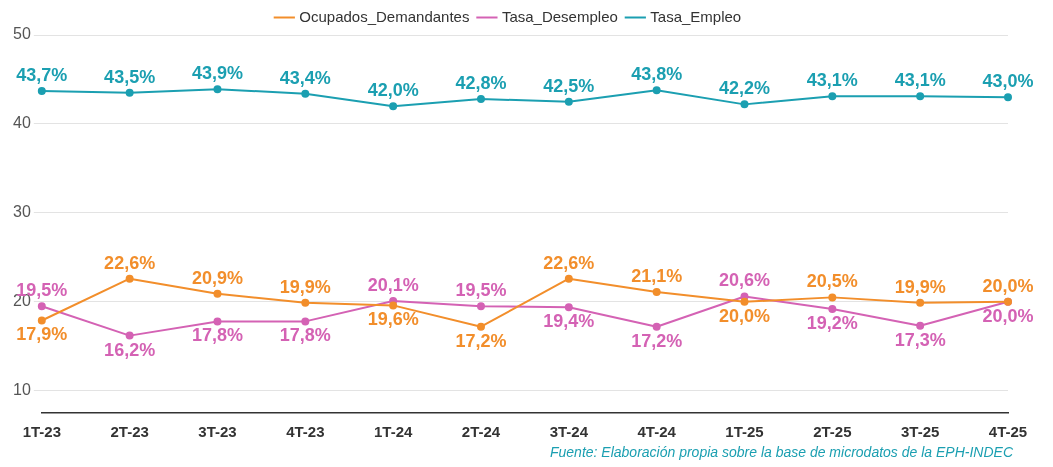 The image size is (1053, 467). Describe the element at coordinates (744, 432) in the screenshot. I see `x-tick-label: 1T-25` at that location.